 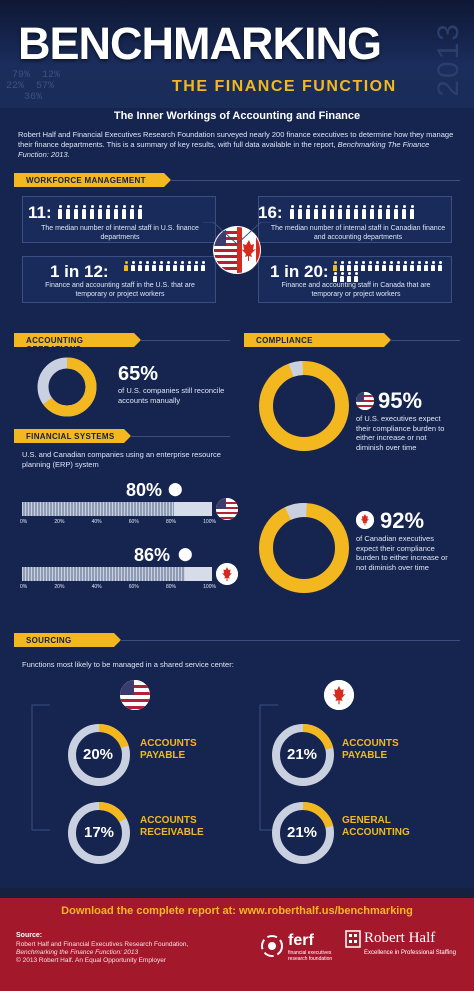 I want to click on section-sourcing: SOURCING, so click(x=67, y=640).